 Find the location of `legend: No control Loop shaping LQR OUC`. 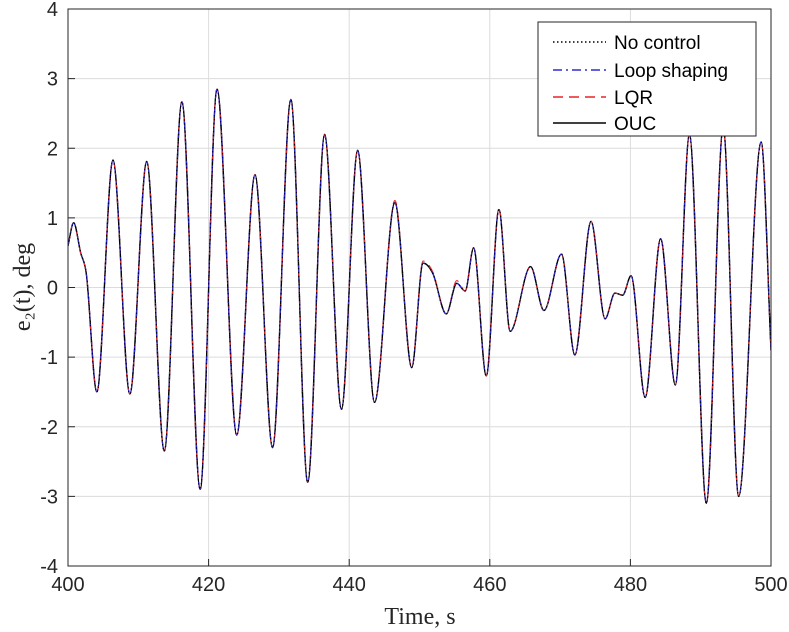

legend: No control Loop shaping LQR OUC is located at coordinates (647, 79).